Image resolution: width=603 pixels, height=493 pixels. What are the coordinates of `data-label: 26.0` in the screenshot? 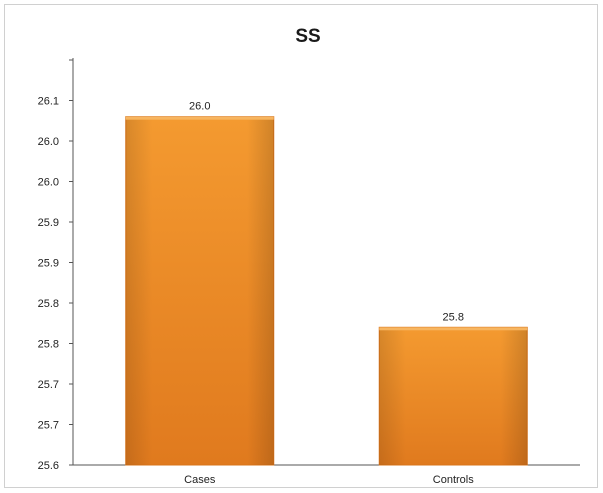 It's located at (199, 107).